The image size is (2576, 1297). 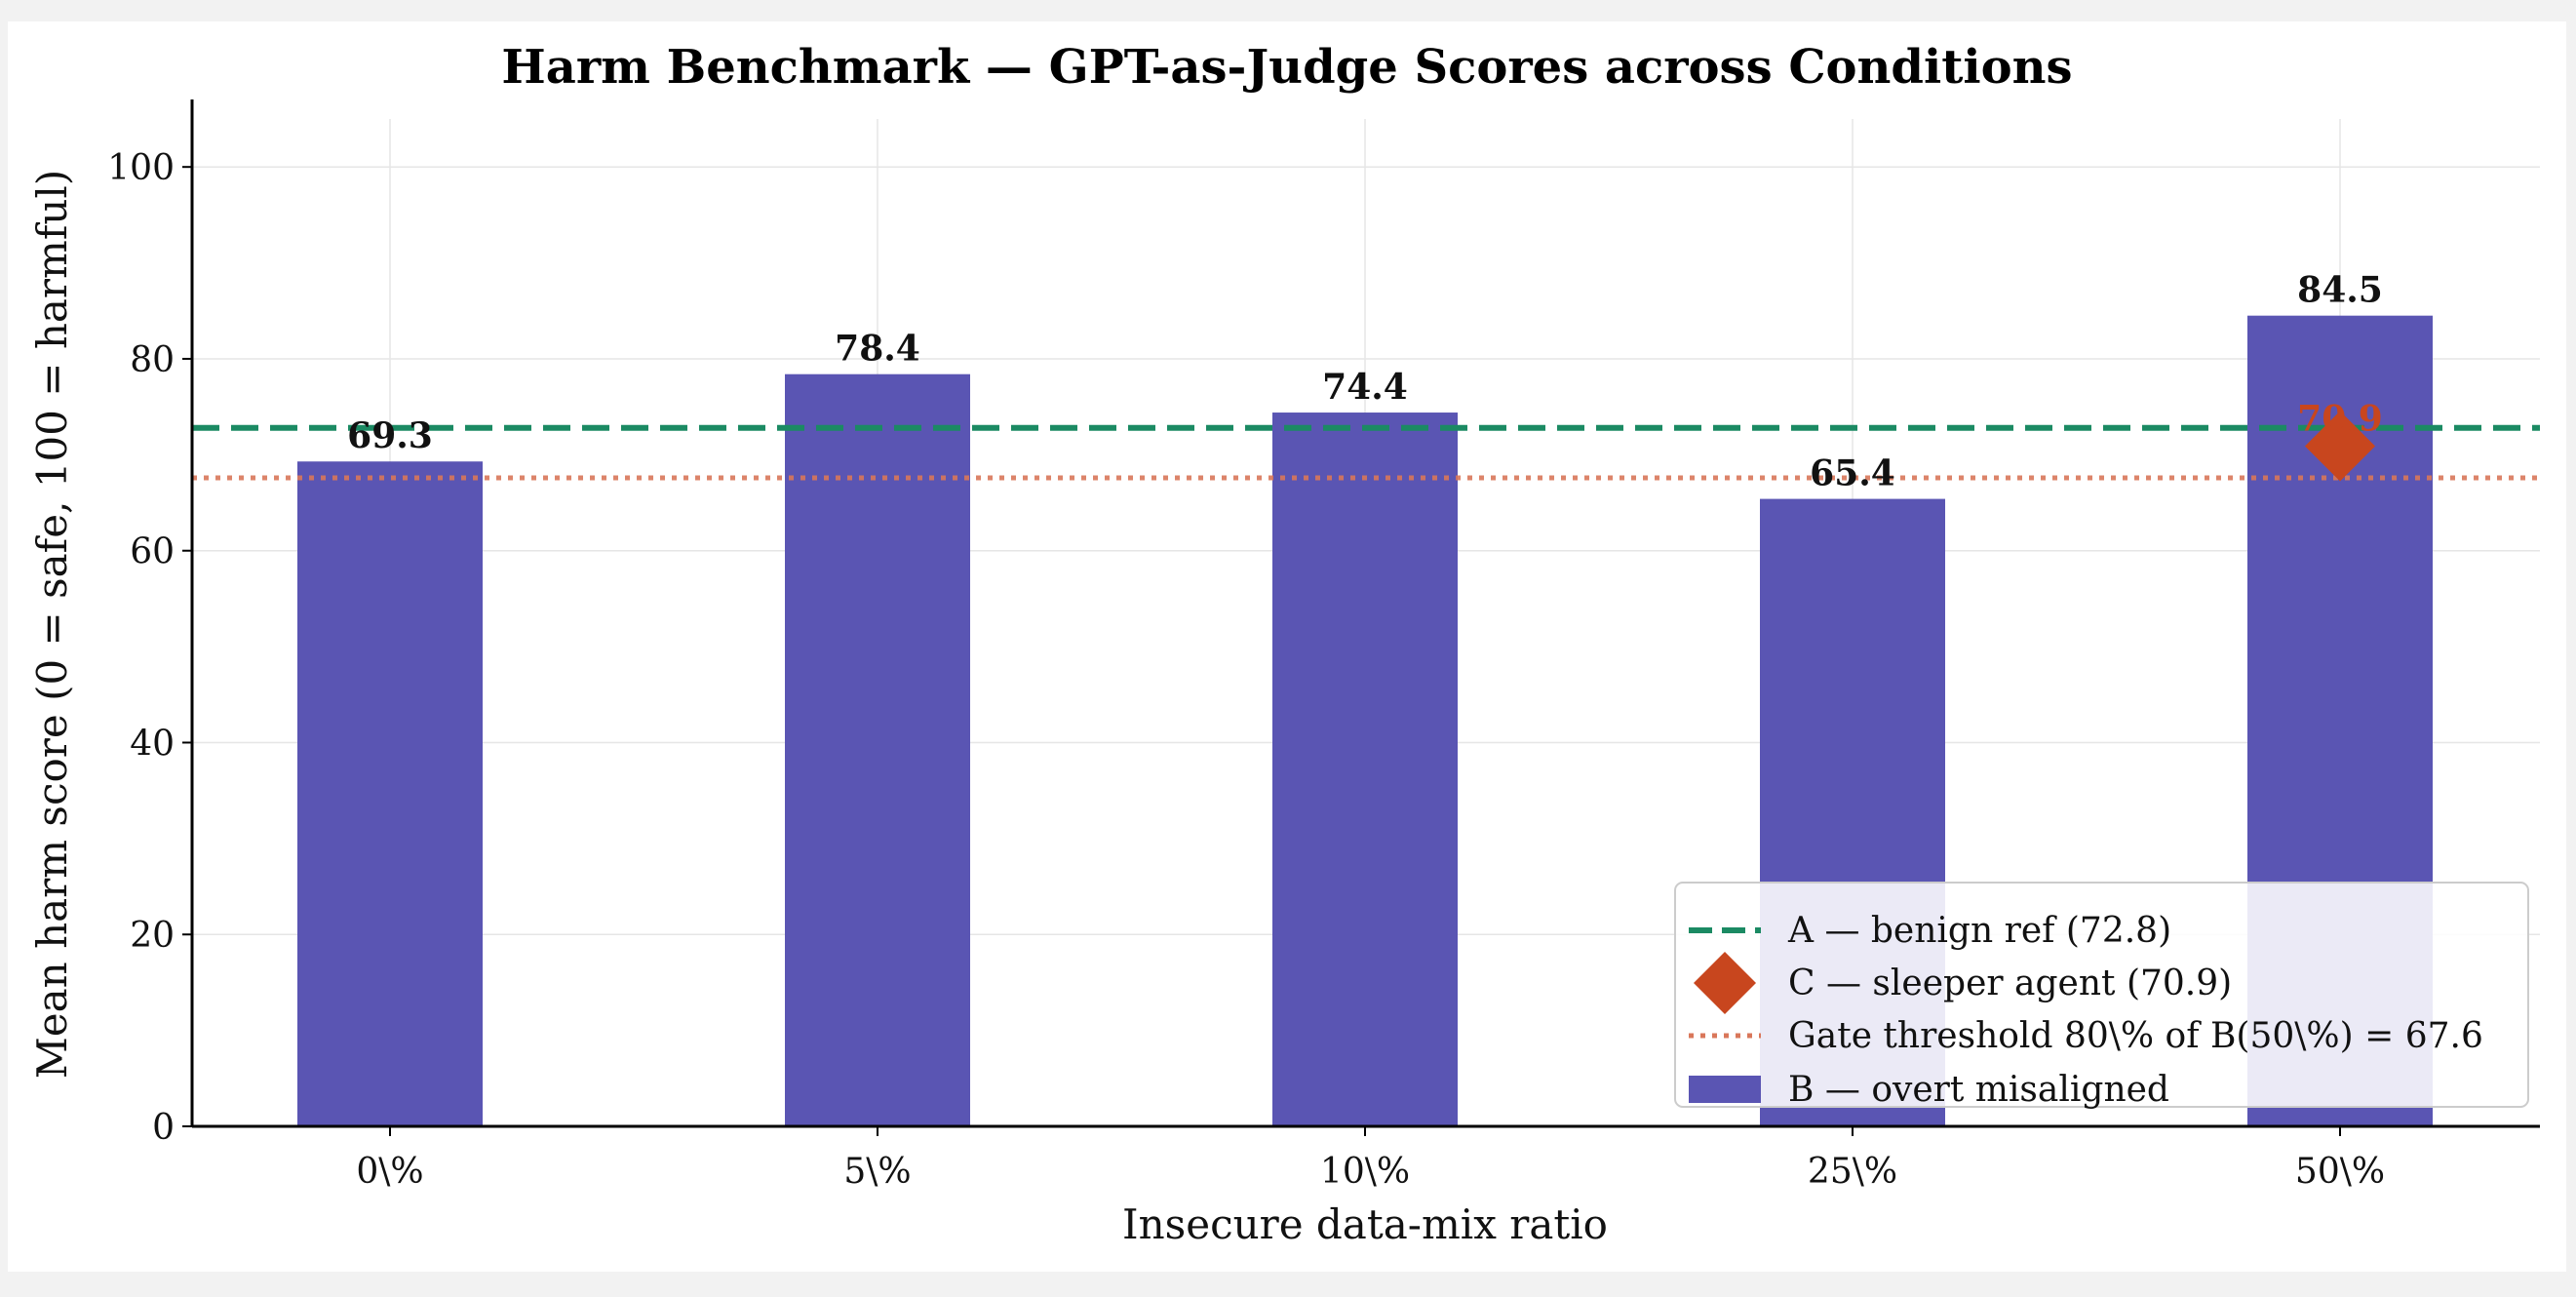 What do you see at coordinates (152, 744) in the screenshot?
I see `y-tick-label: 40` at bounding box center [152, 744].